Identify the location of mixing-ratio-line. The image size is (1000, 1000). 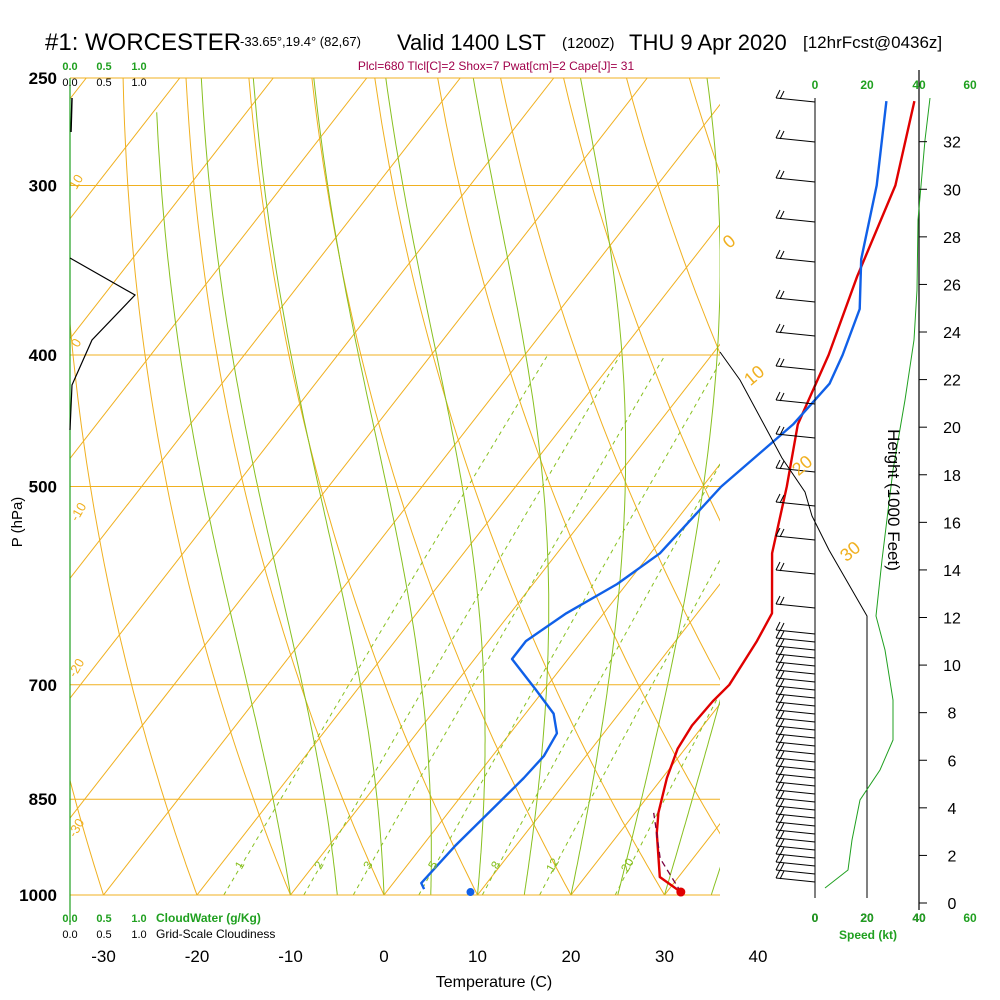
(629, 727).